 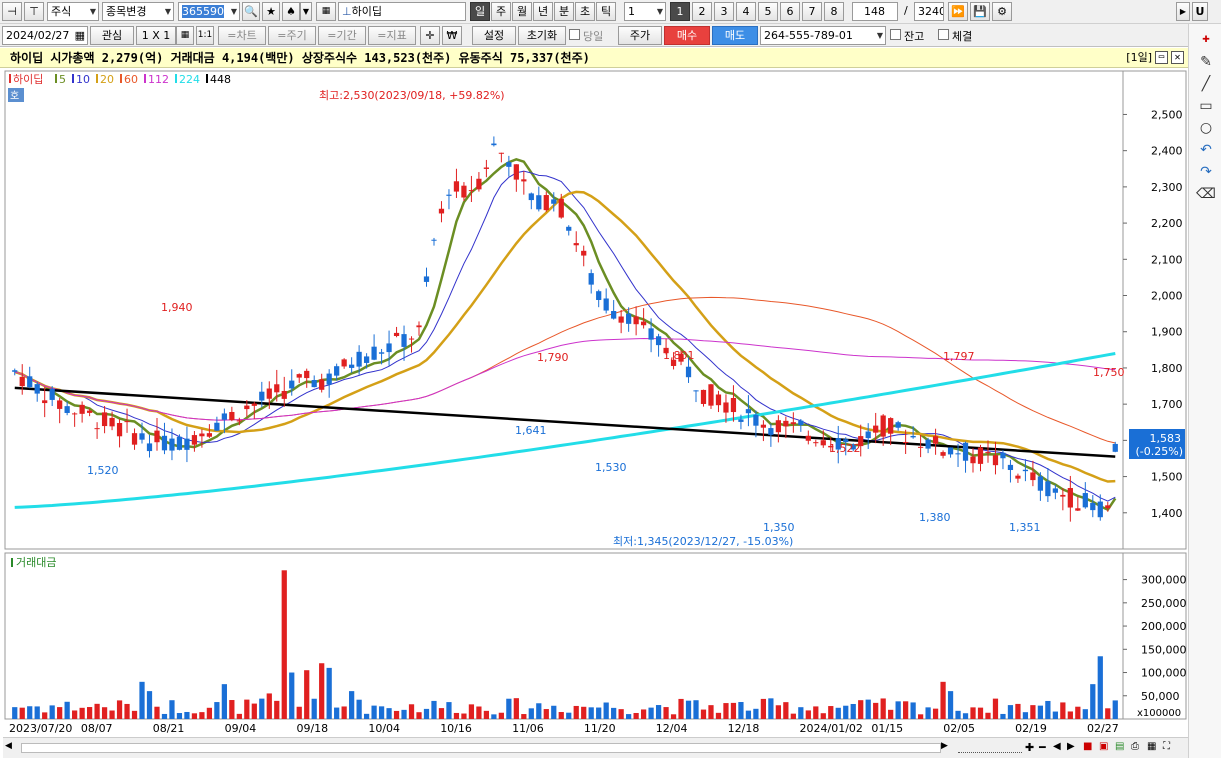 What do you see at coordinates (1206, 172) in the screenshot?
I see `redo-icon: ↷` at bounding box center [1206, 172].